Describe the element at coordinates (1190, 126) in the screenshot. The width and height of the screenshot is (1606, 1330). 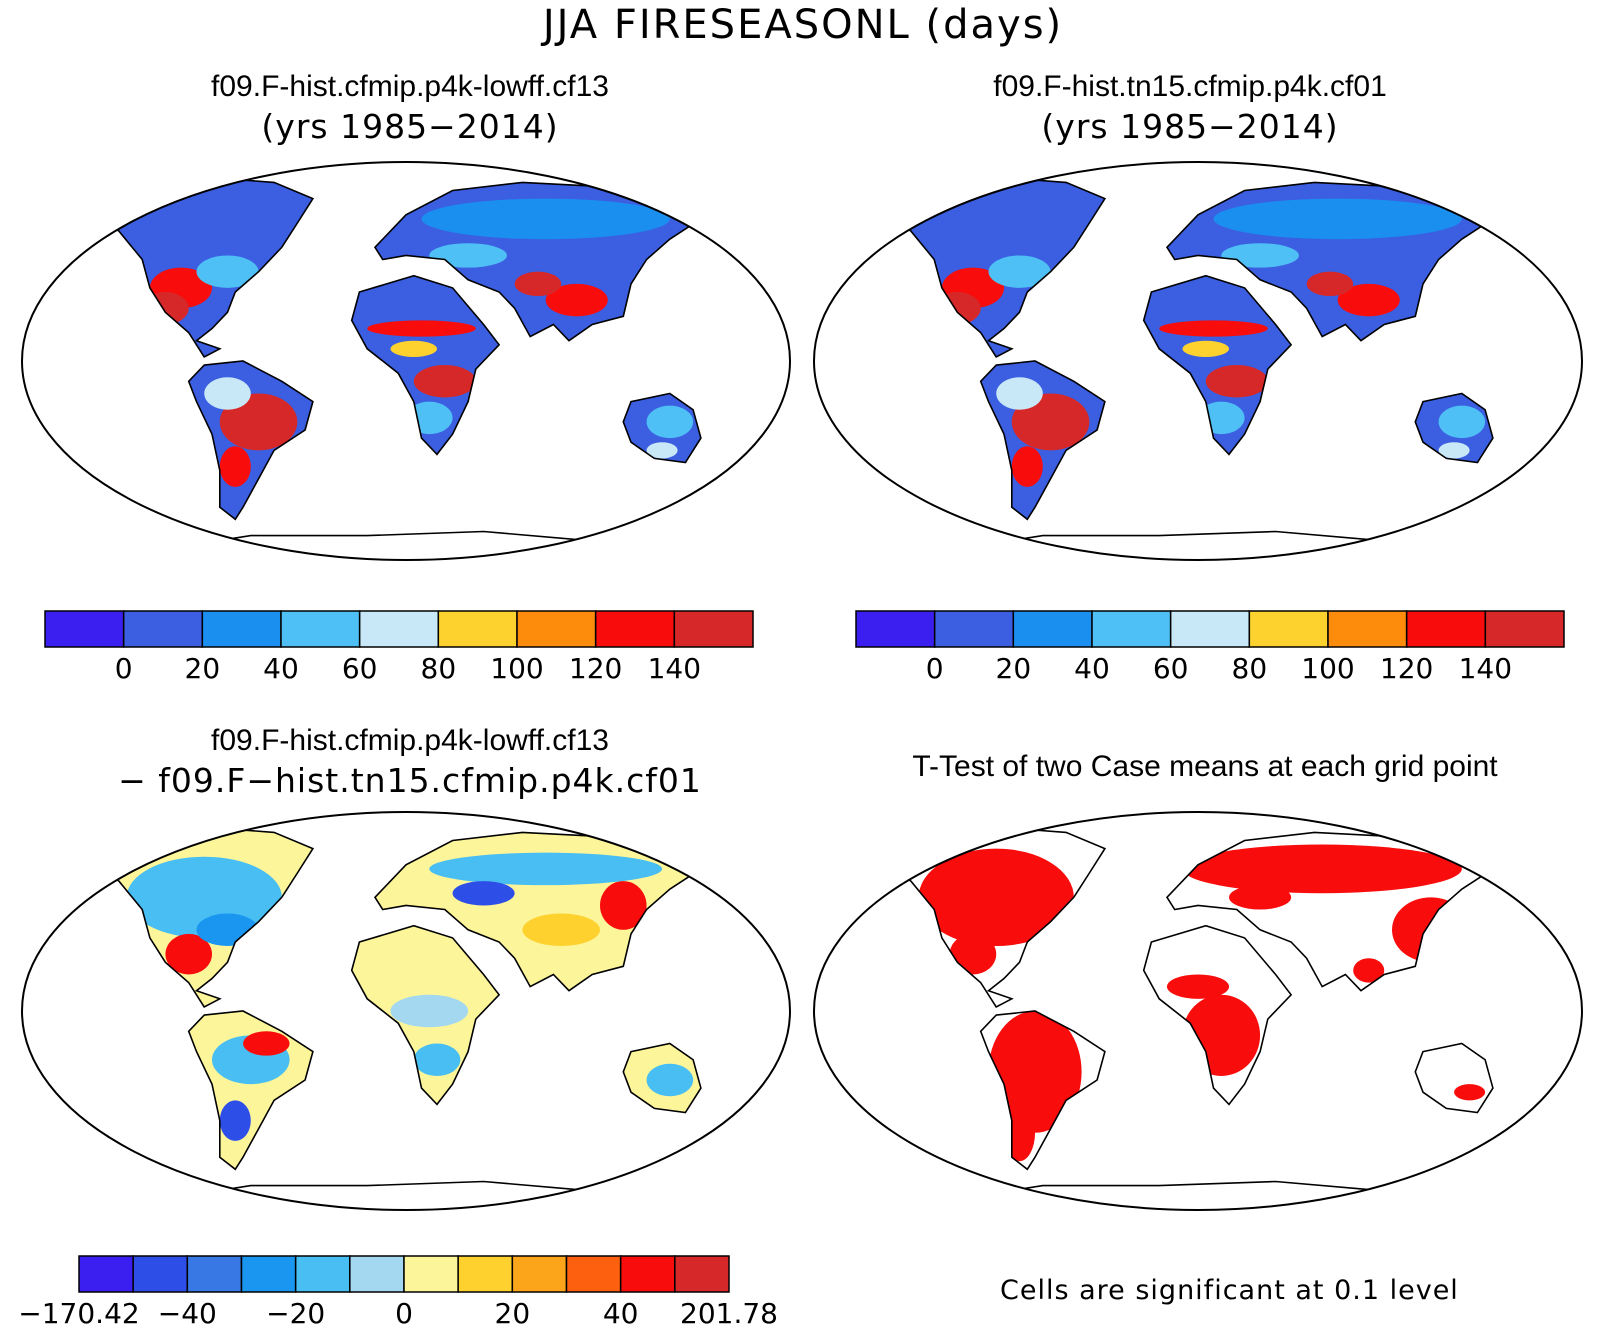
I see `panel2-years: (yrs 1985−2014)` at that location.